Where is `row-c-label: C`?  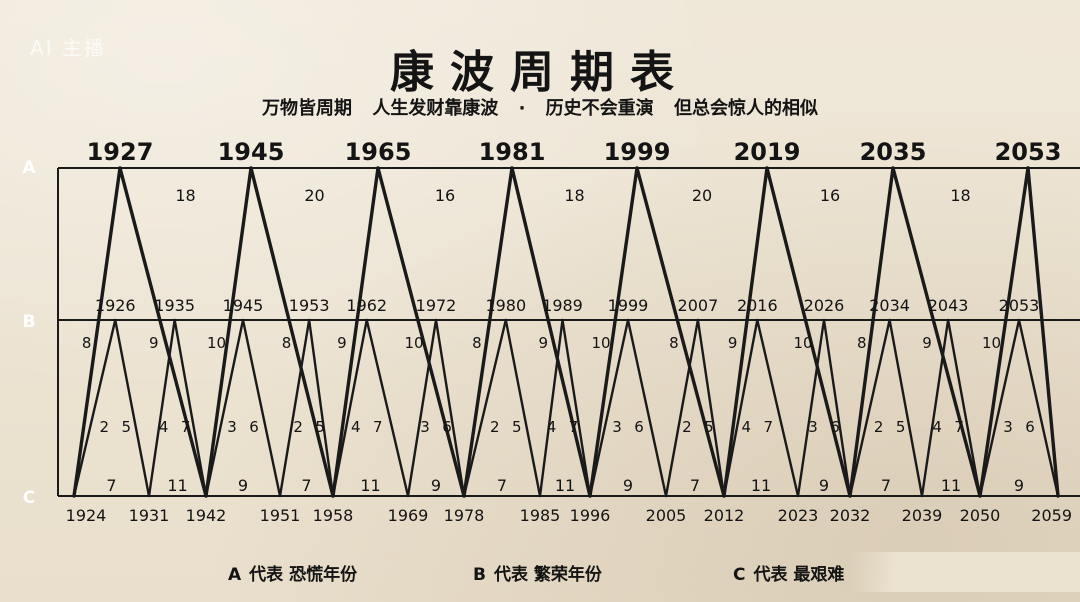
row-c-label: C is located at coordinates (29, 498).